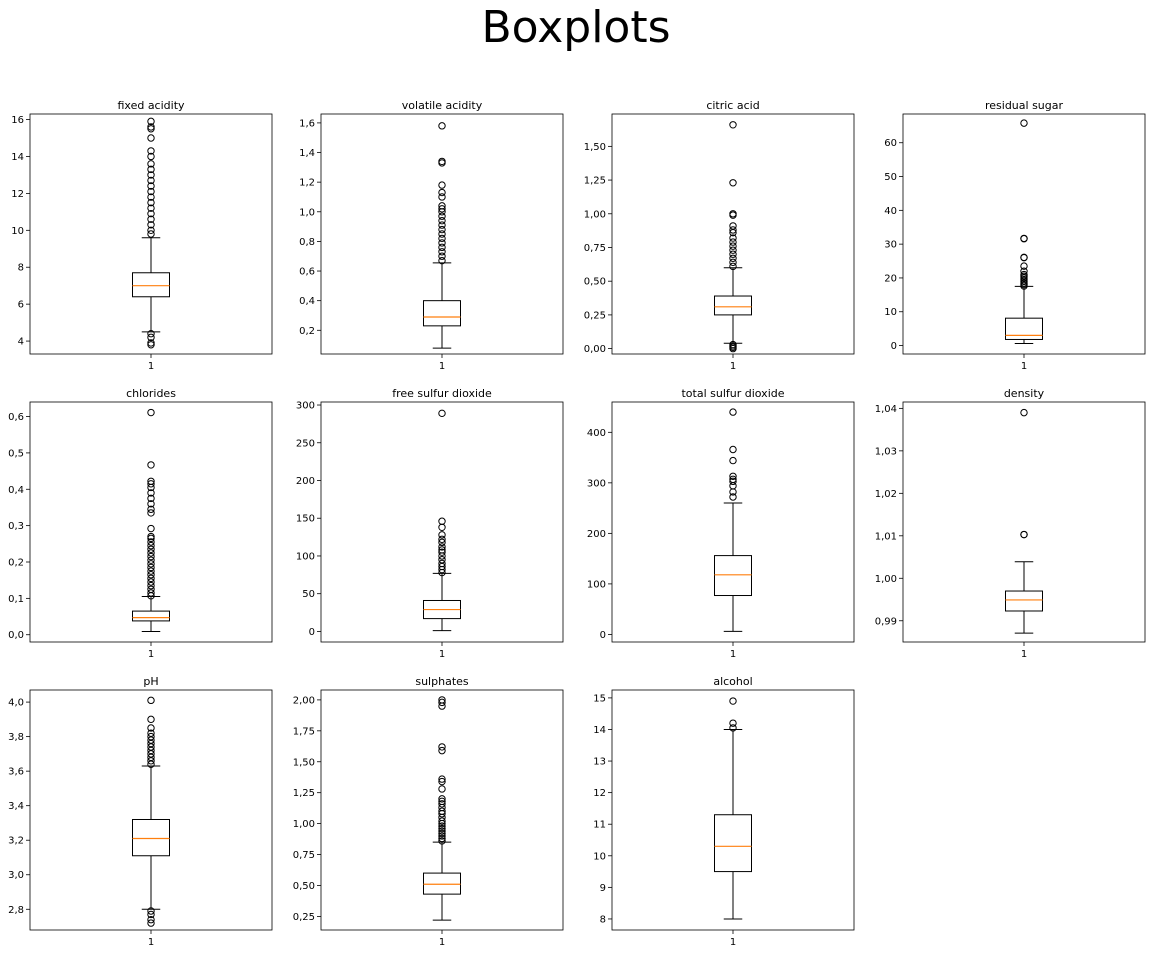  Describe the element at coordinates (599, 793) in the screenshot. I see `y-tick-label: 12` at that location.